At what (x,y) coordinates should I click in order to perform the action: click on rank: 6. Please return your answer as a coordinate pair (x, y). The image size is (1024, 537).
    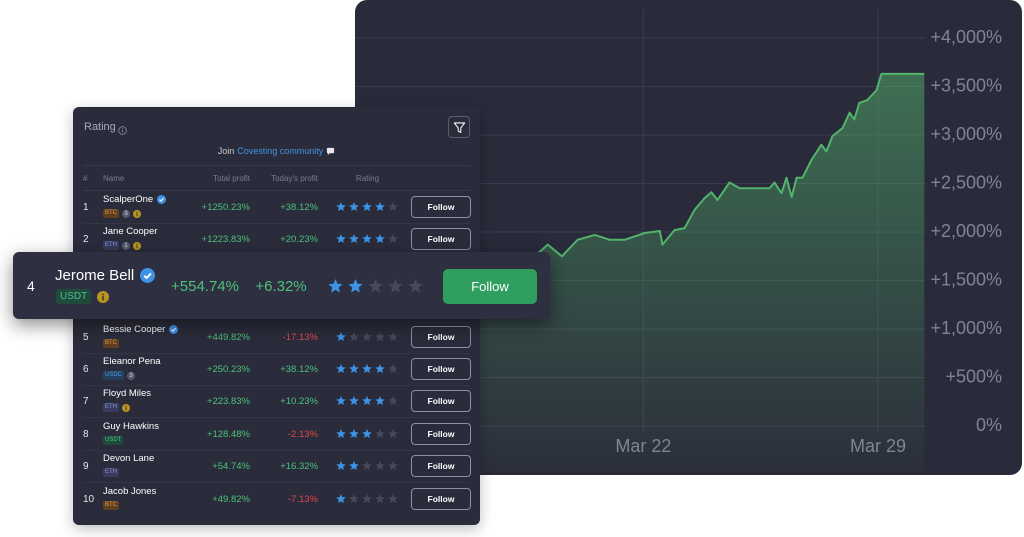
    Looking at the image, I should click on (86, 369).